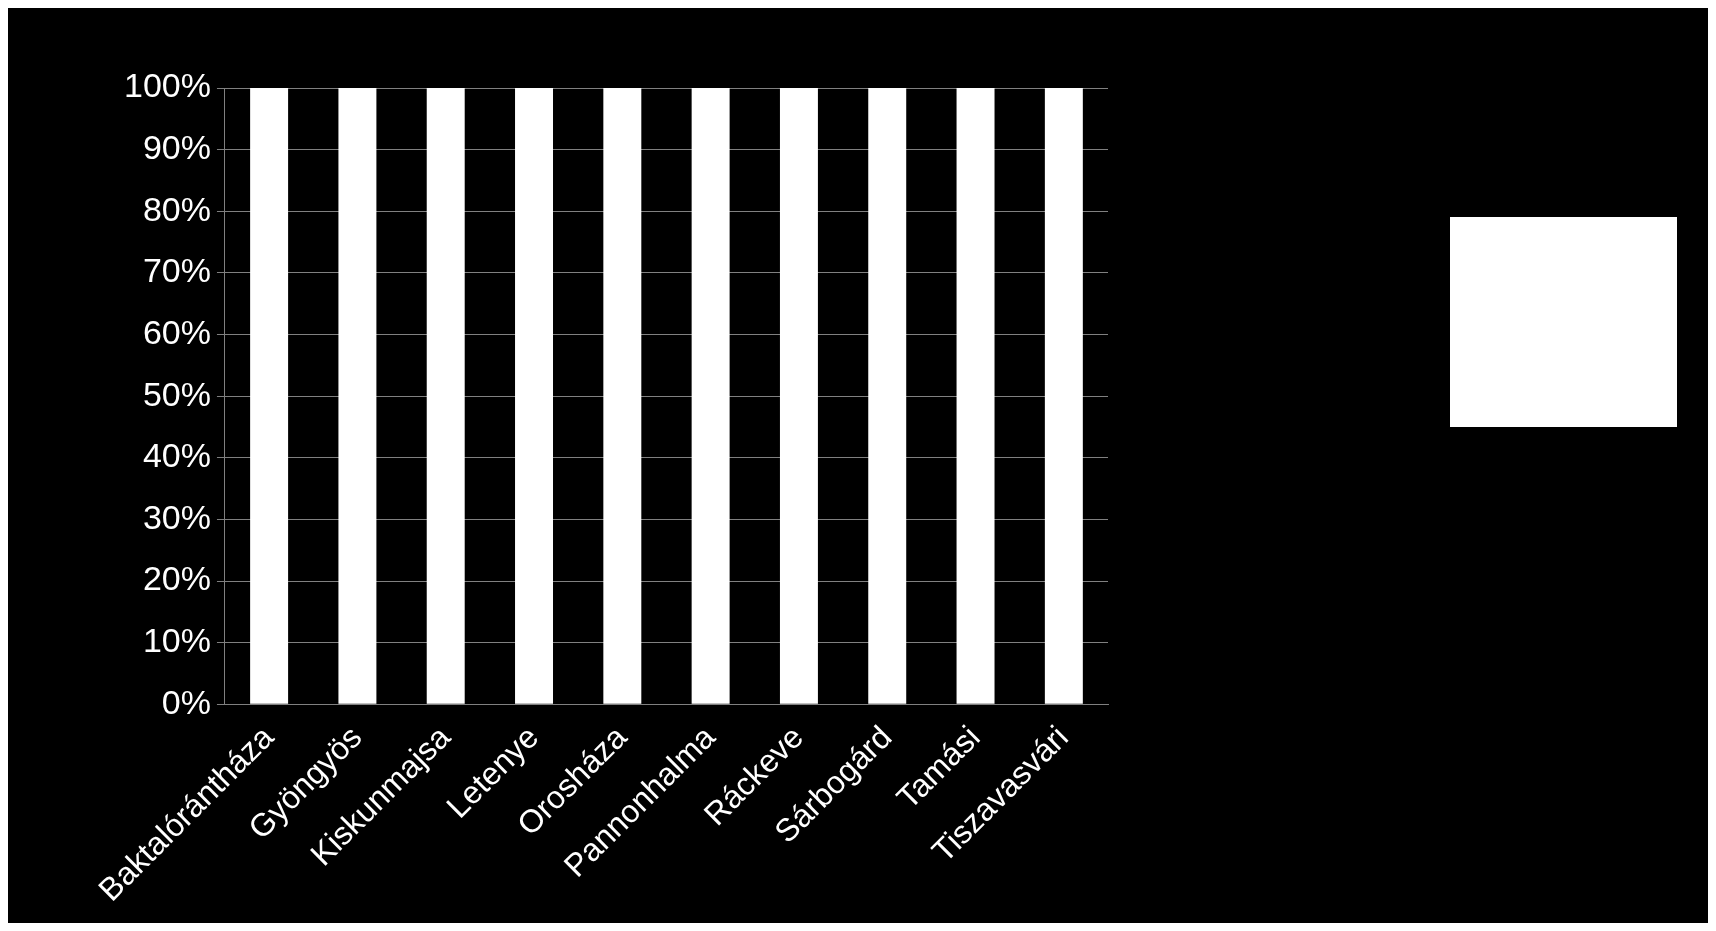 The width and height of the screenshot is (1716, 931). I want to click on y-tick-label: 80%, so click(176, 208).